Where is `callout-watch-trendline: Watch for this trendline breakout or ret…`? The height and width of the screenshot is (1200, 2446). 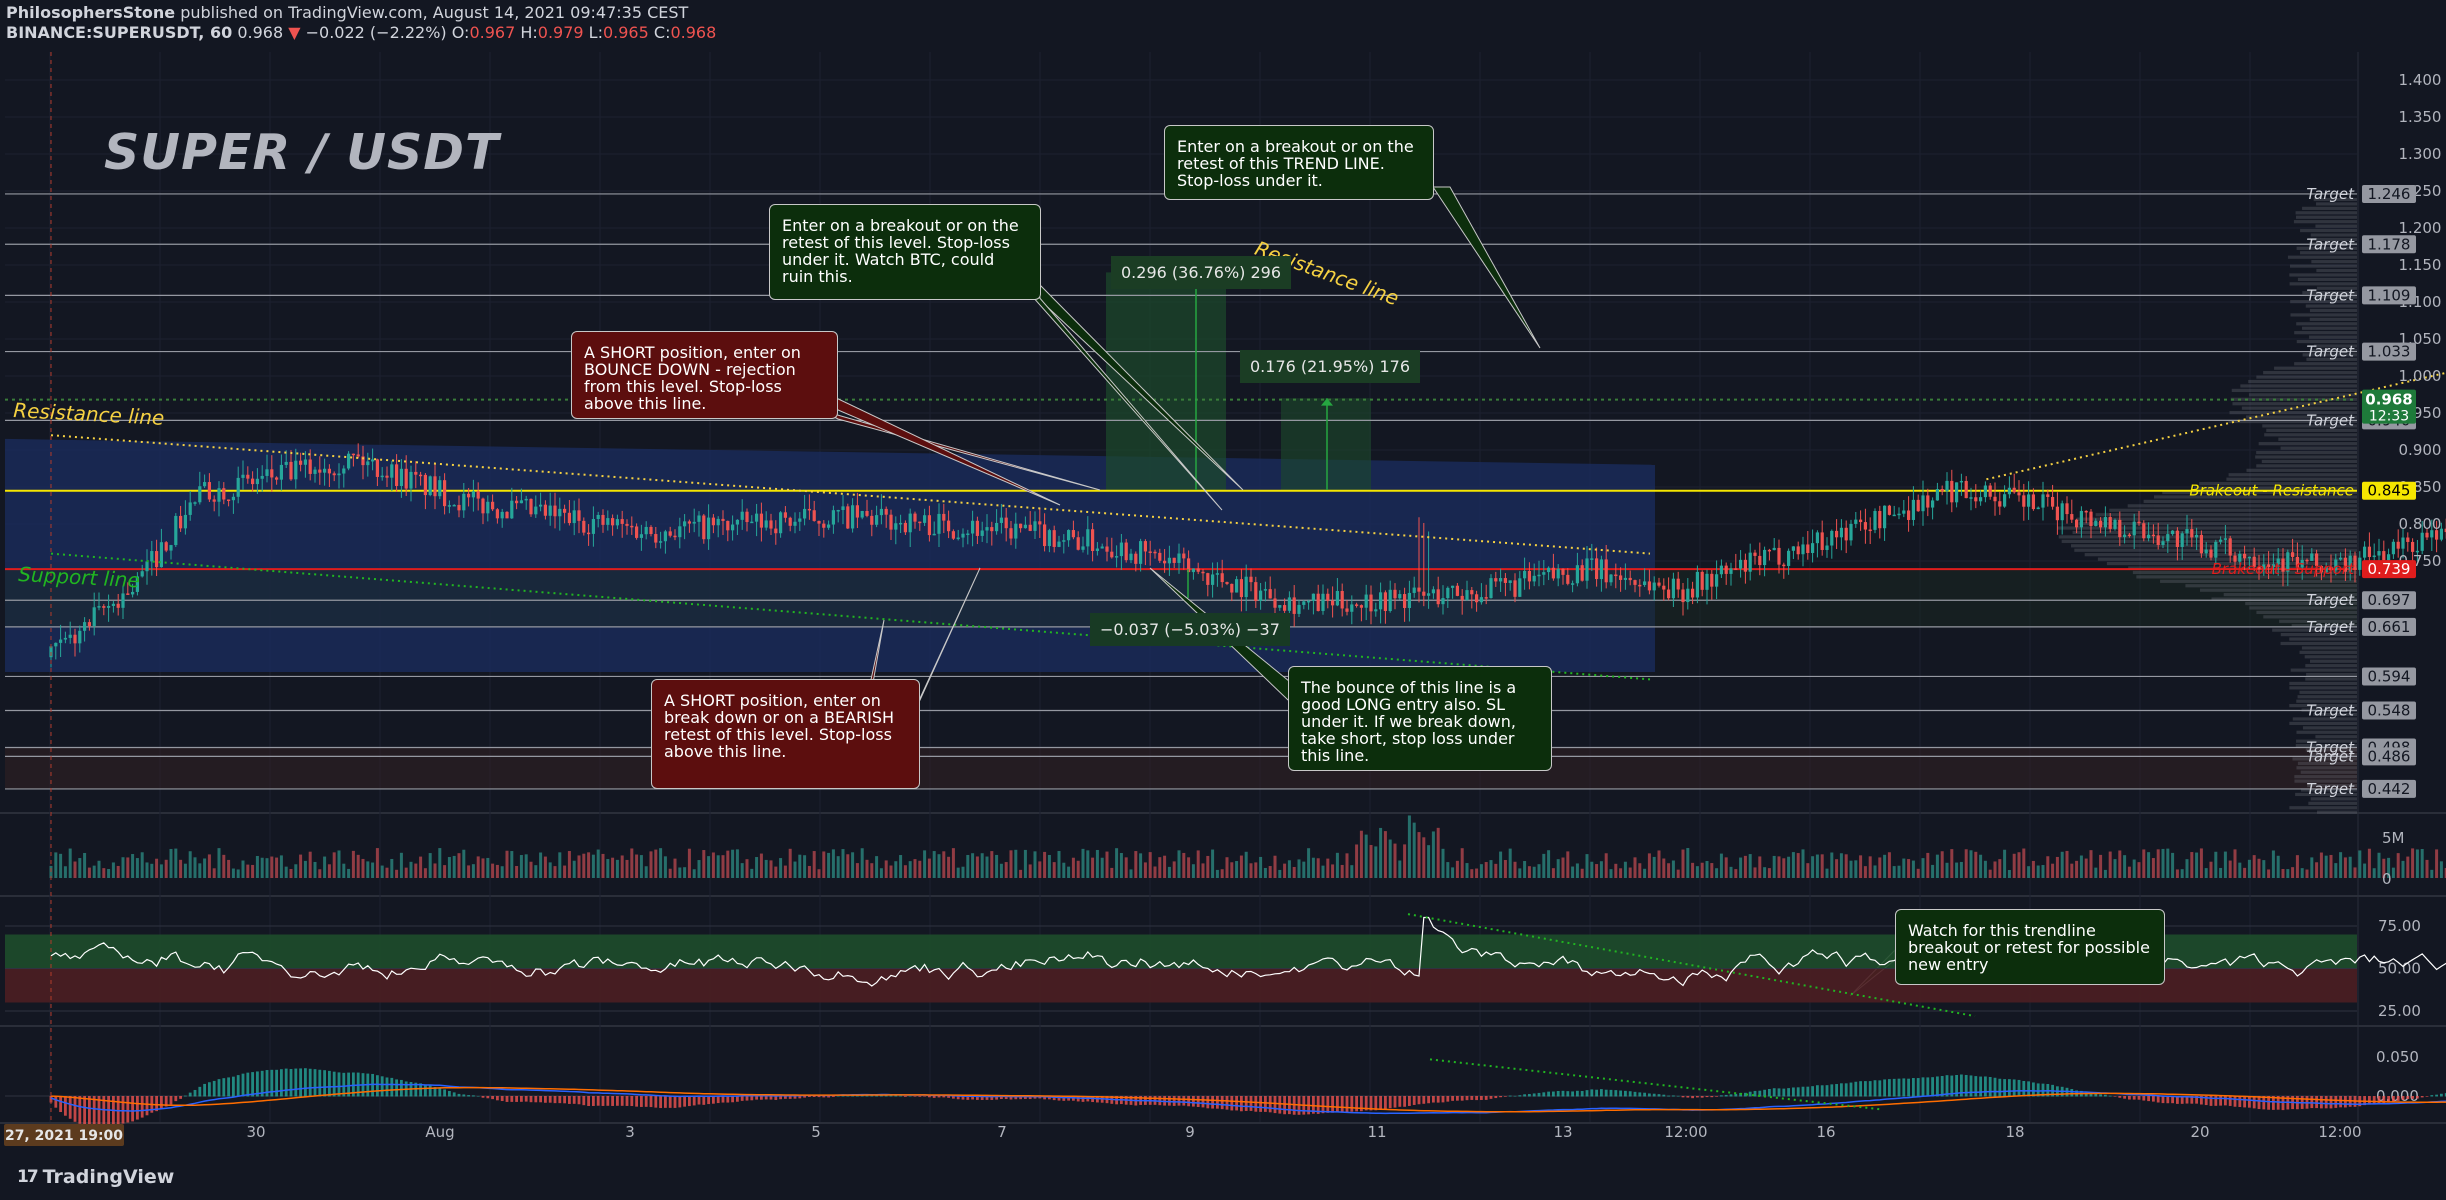
callout-watch-trendline: Watch for this trendline breakout or ret… is located at coordinates (2030, 947).